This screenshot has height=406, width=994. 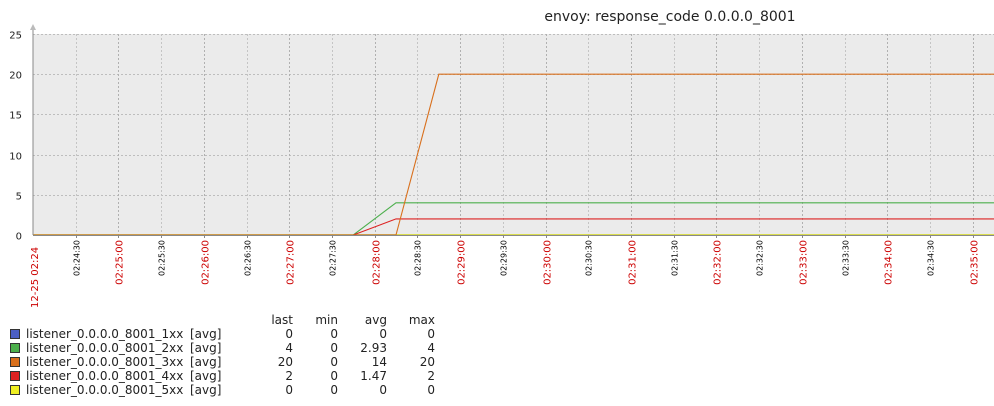 What do you see at coordinates (33, 27) in the screenshot?
I see `y-axis-arrow` at bounding box center [33, 27].